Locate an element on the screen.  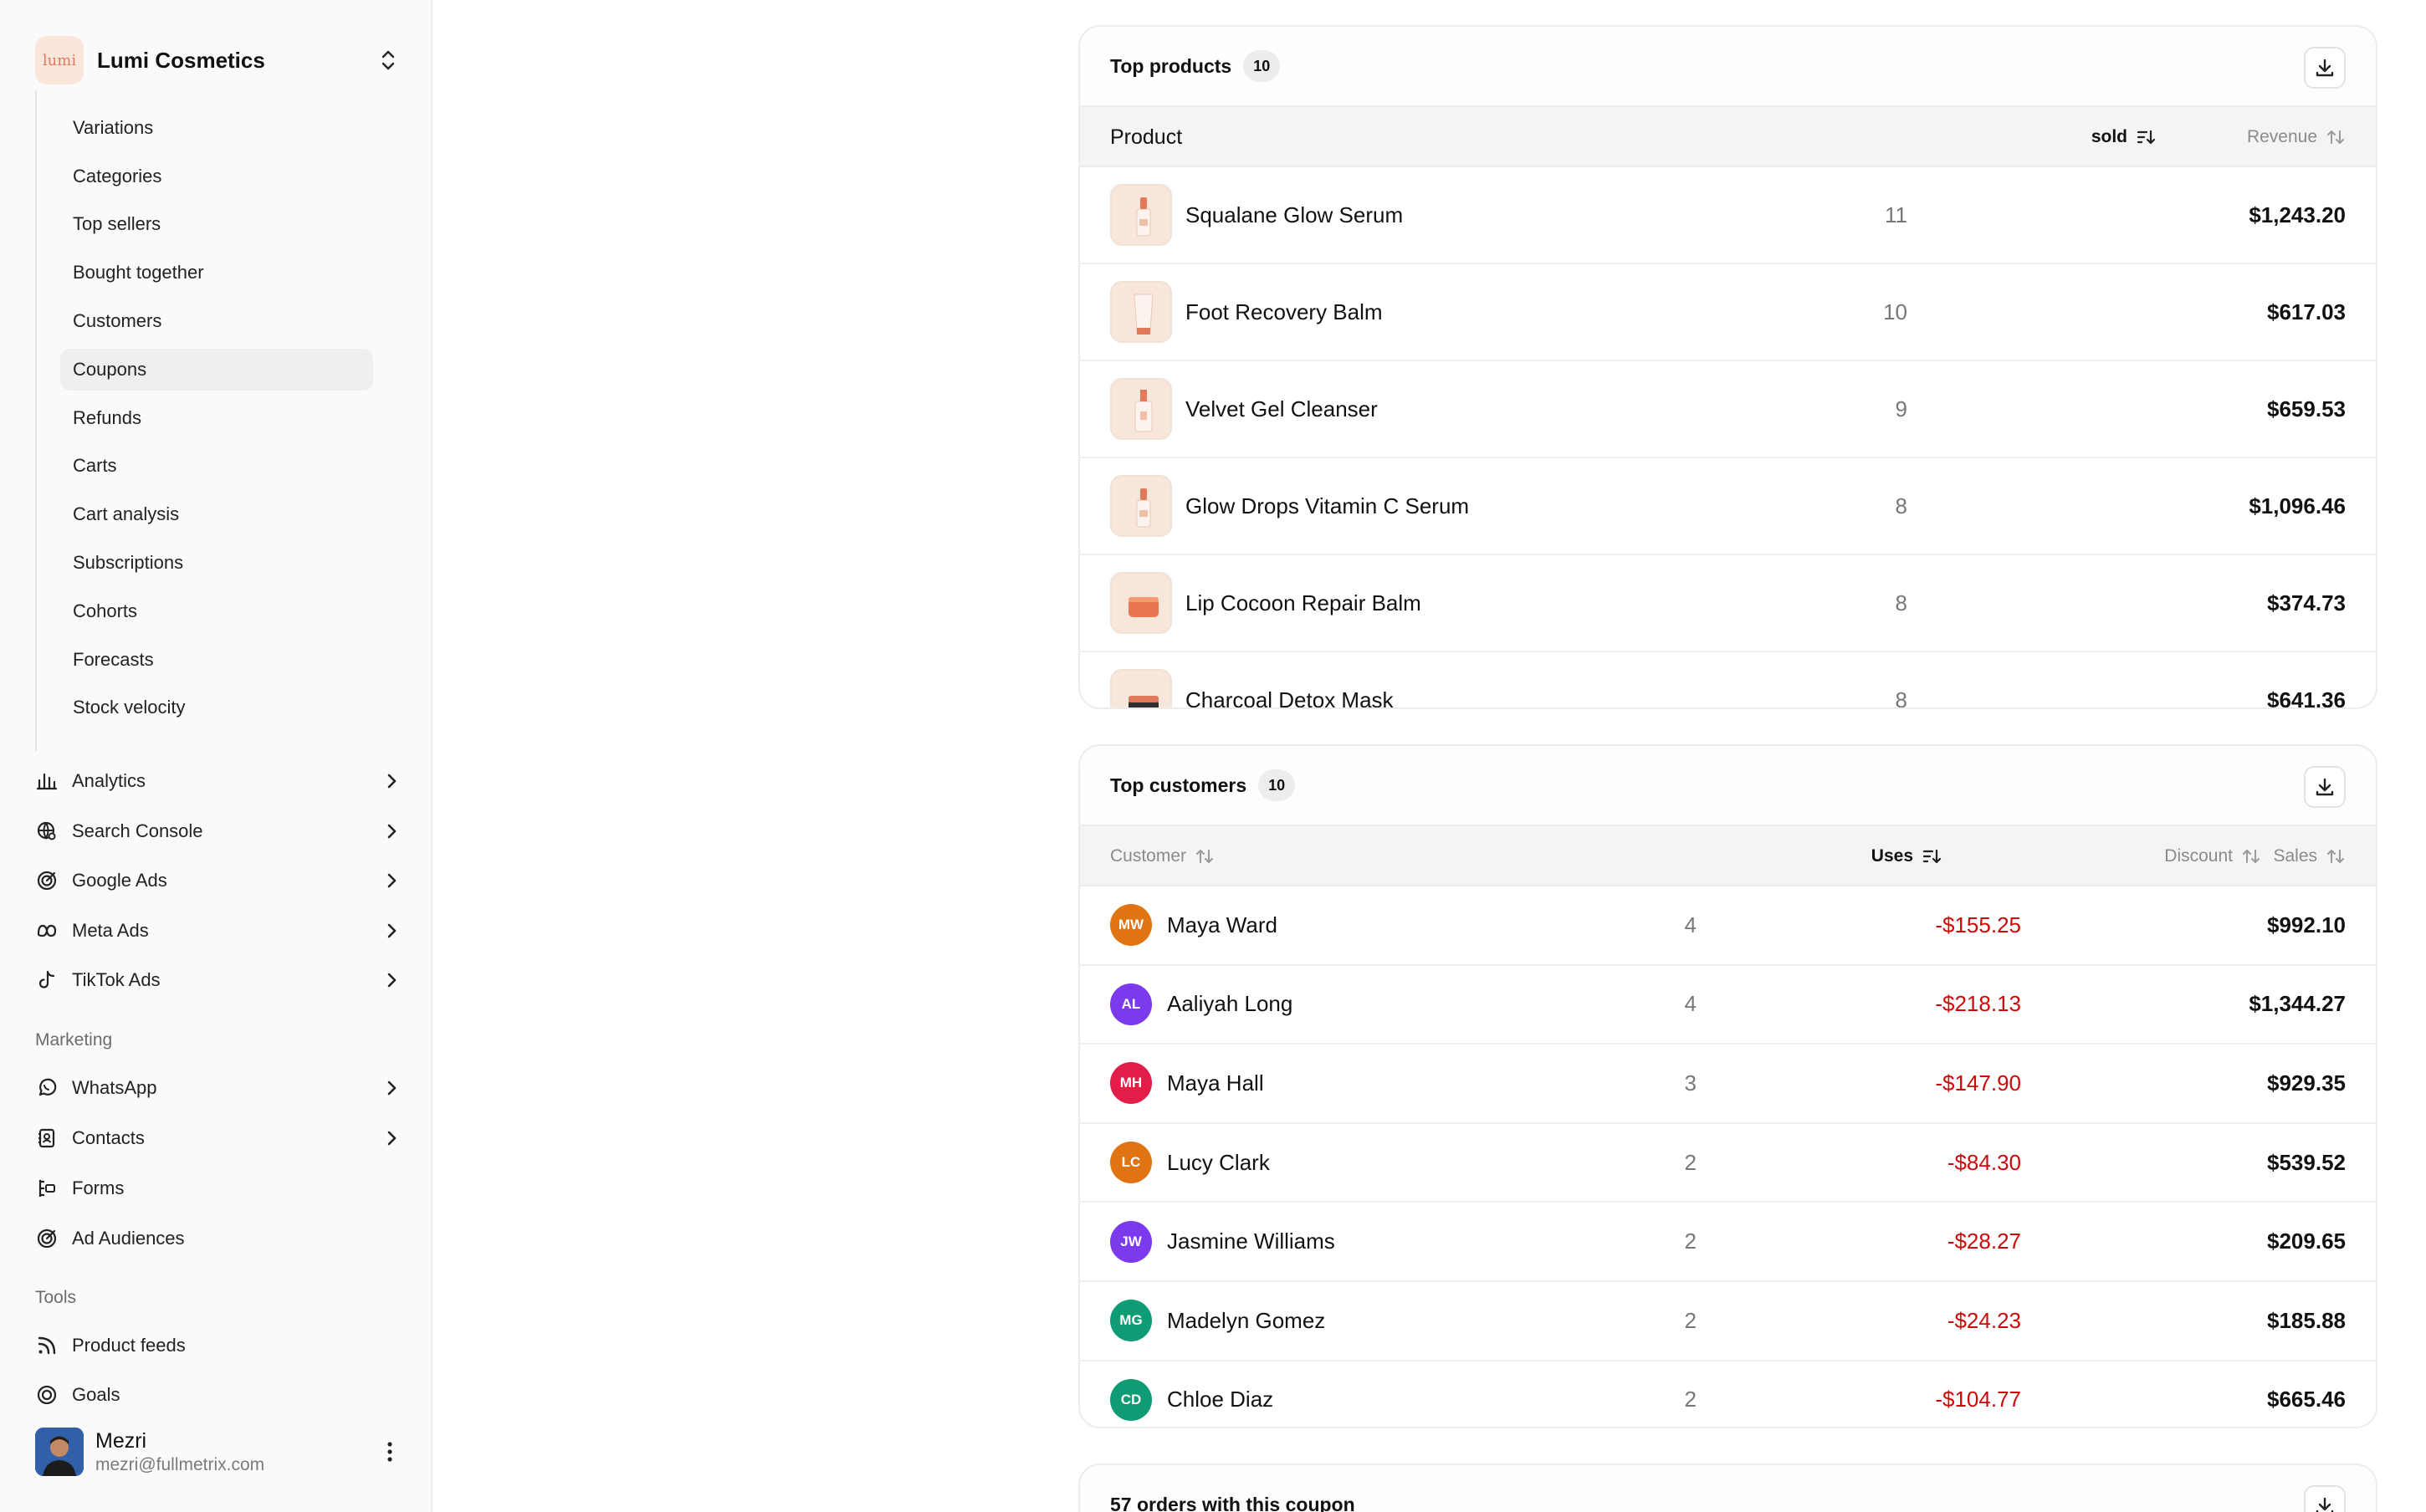
table-row: Foot Recovery Balm 10 $617.03 is located at coordinates (1728, 312).